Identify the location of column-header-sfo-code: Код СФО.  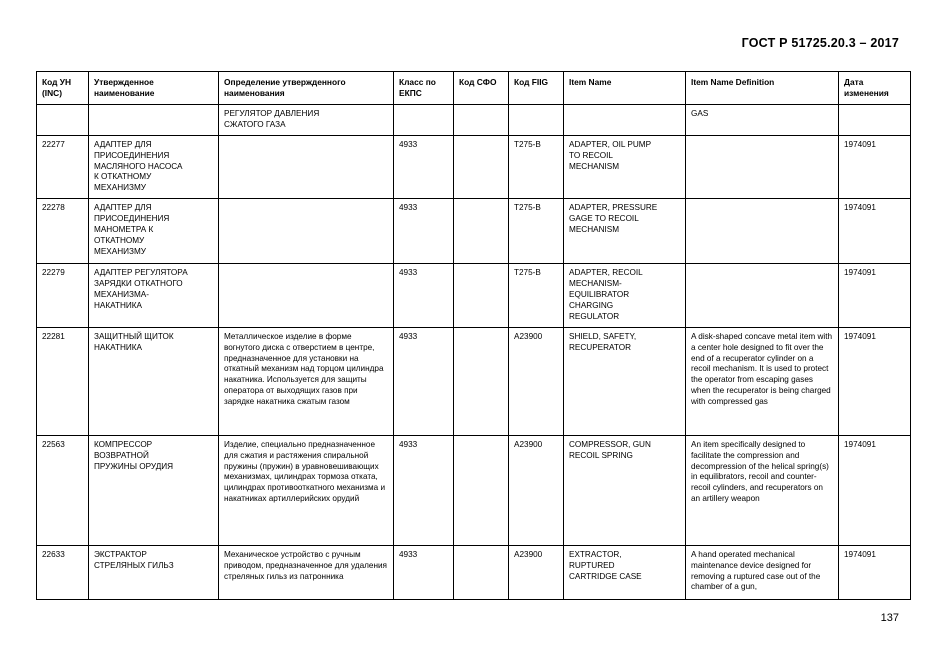
(481, 88).